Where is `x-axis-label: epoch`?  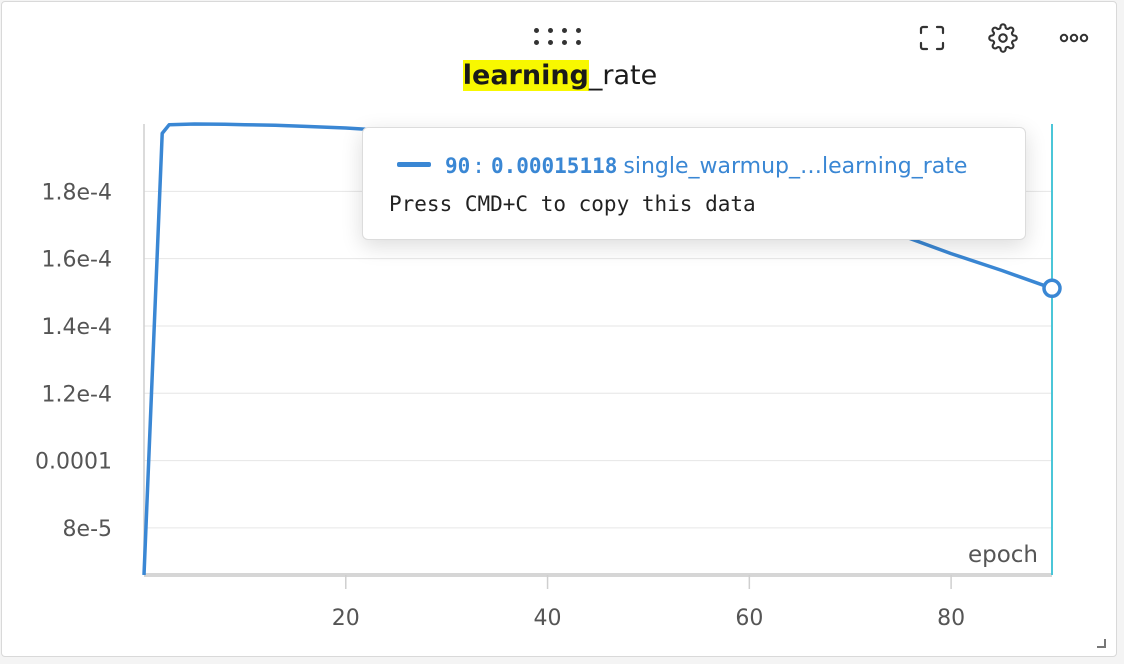 x-axis-label: epoch is located at coordinates (1003, 555).